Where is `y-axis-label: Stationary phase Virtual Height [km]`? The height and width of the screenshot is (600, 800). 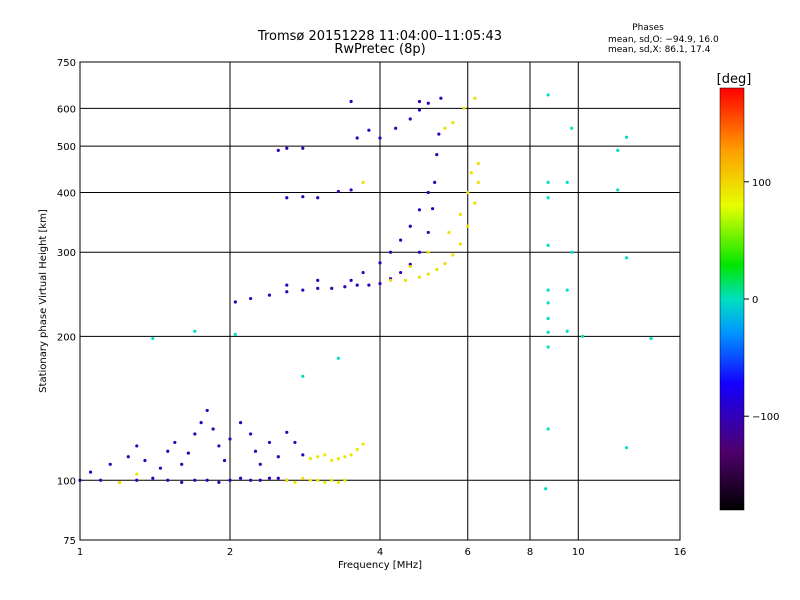
y-axis-label: Stationary phase Virtual Height [km] is located at coordinates (43, 301).